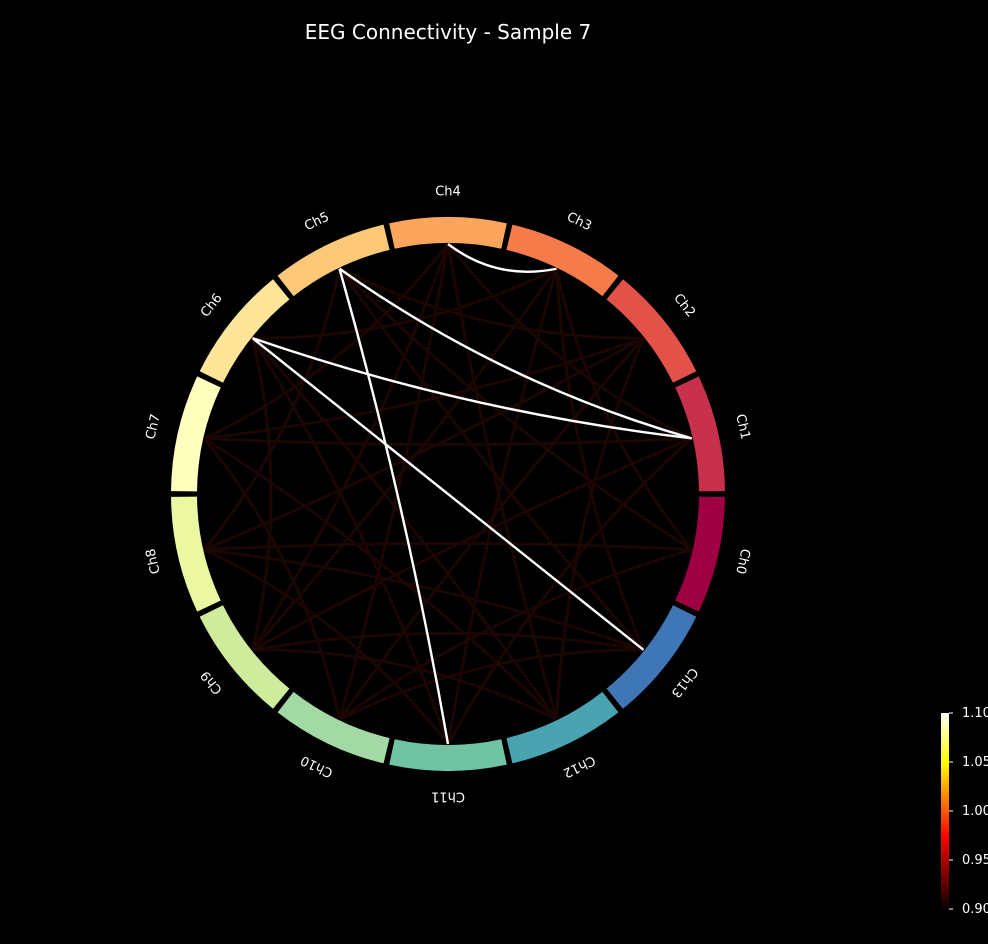 The height and width of the screenshot is (944, 988). I want to click on node-label-ch1: Ch1, so click(742, 427).